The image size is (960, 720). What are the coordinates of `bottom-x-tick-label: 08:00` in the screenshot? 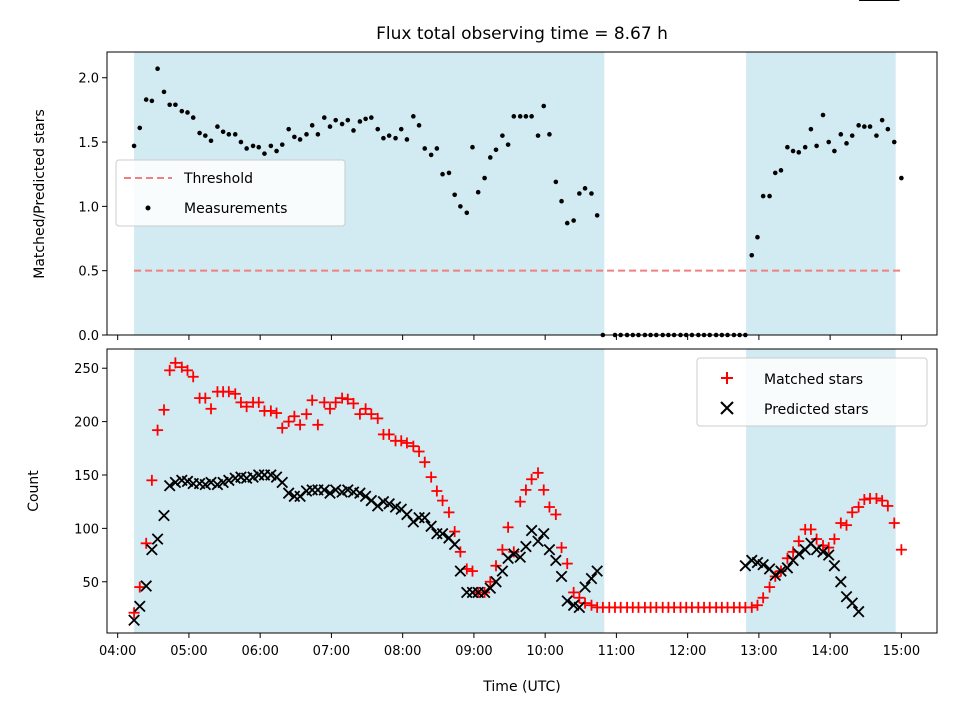 It's located at (402, 651).